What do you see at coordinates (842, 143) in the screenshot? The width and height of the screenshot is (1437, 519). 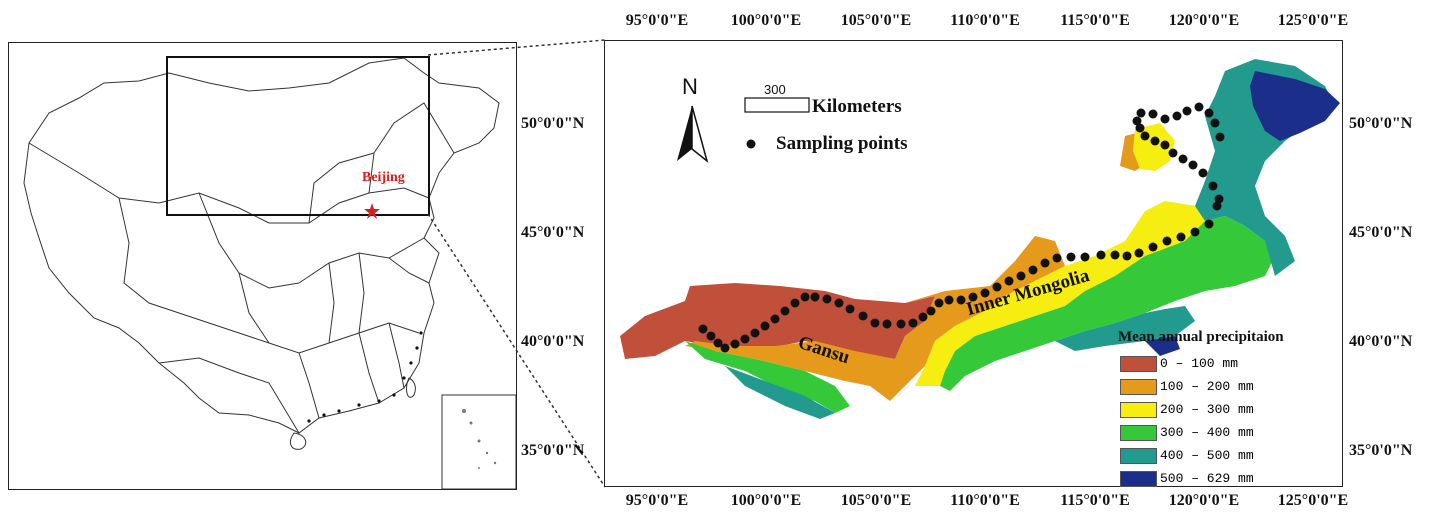 I see `sampling-points-label: Sampling points` at bounding box center [842, 143].